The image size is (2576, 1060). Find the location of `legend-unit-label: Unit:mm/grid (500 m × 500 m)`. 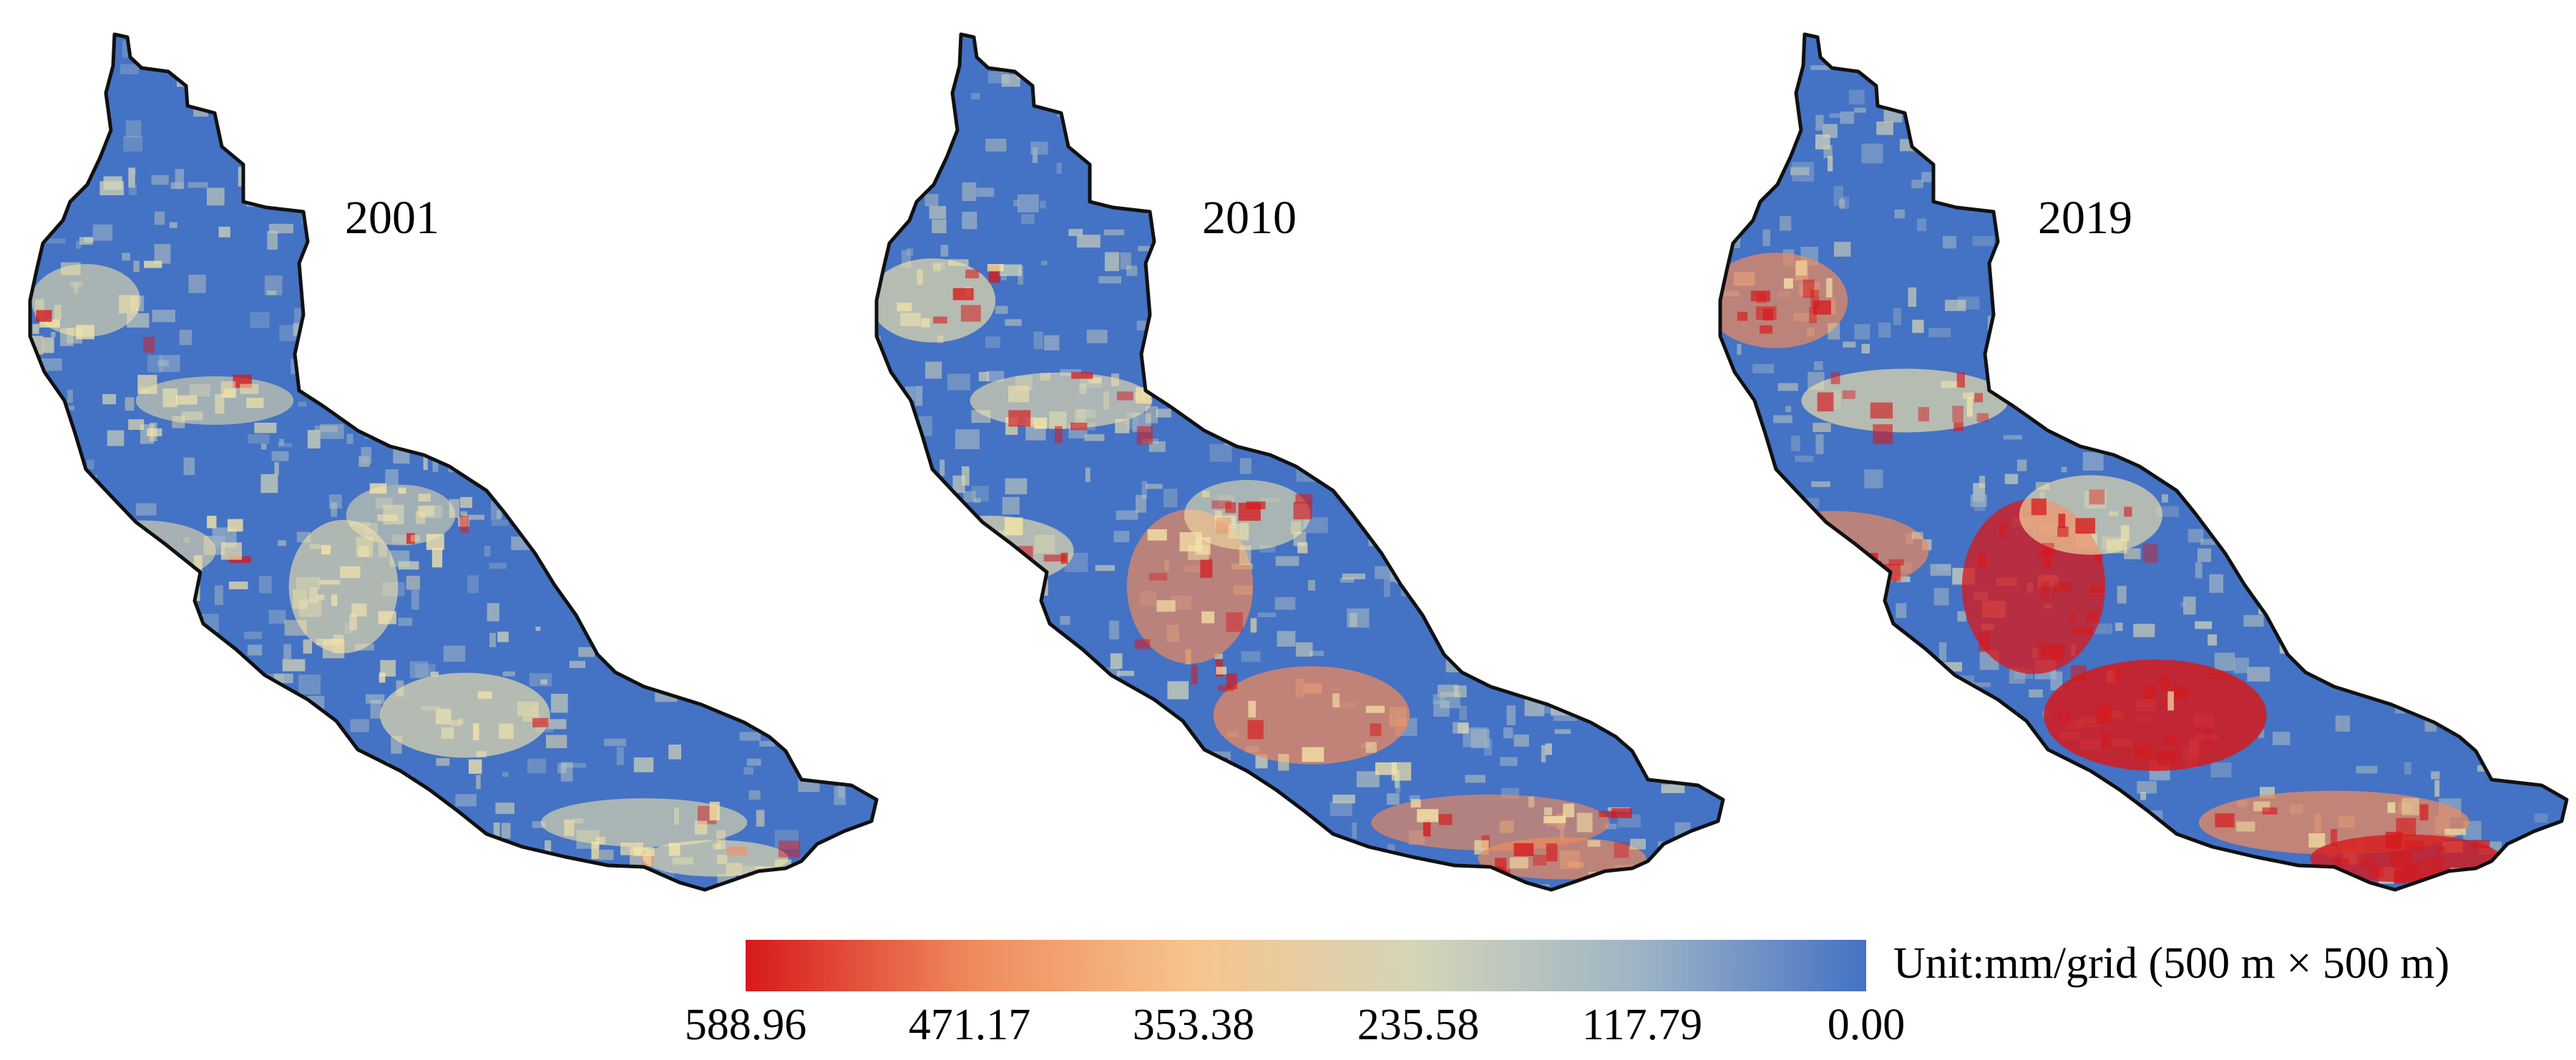

legend-unit-label: Unit:mm/grid (500 m × 500 m) is located at coordinates (2171, 963).